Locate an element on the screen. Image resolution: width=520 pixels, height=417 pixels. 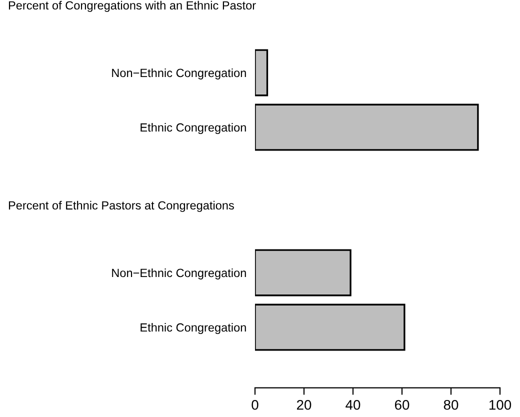
text: Percent of Congregations with an Ethnic Pastor is located at coordinates (132, 6).